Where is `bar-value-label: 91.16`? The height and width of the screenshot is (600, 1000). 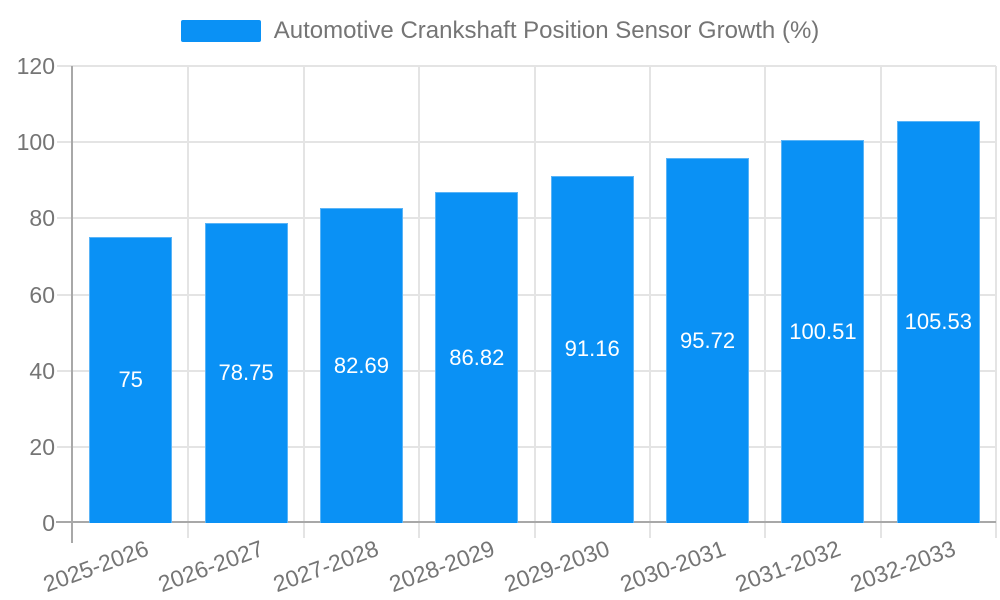
bar-value-label: 91.16 is located at coordinates (592, 349).